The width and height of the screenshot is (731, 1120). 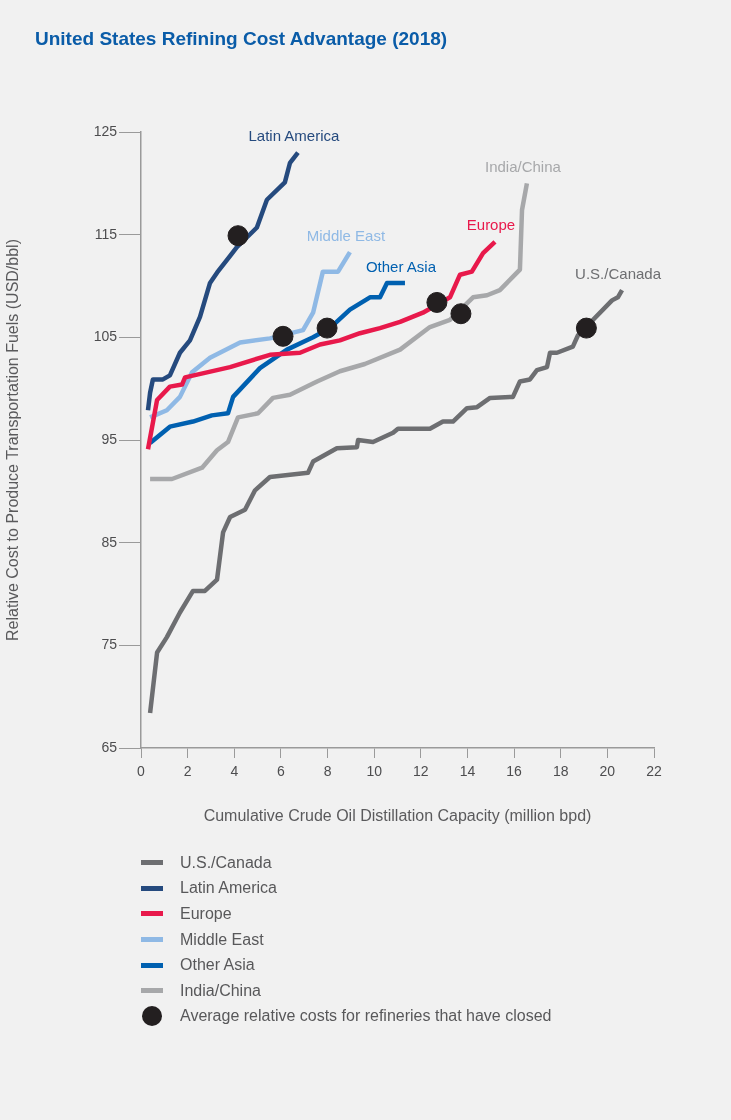 What do you see at coordinates (13, 440) in the screenshot?
I see `y-axis-title: Relative Cost to Produce Transportation Fuels (USD/bbl)` at bounding box center [13, 440].